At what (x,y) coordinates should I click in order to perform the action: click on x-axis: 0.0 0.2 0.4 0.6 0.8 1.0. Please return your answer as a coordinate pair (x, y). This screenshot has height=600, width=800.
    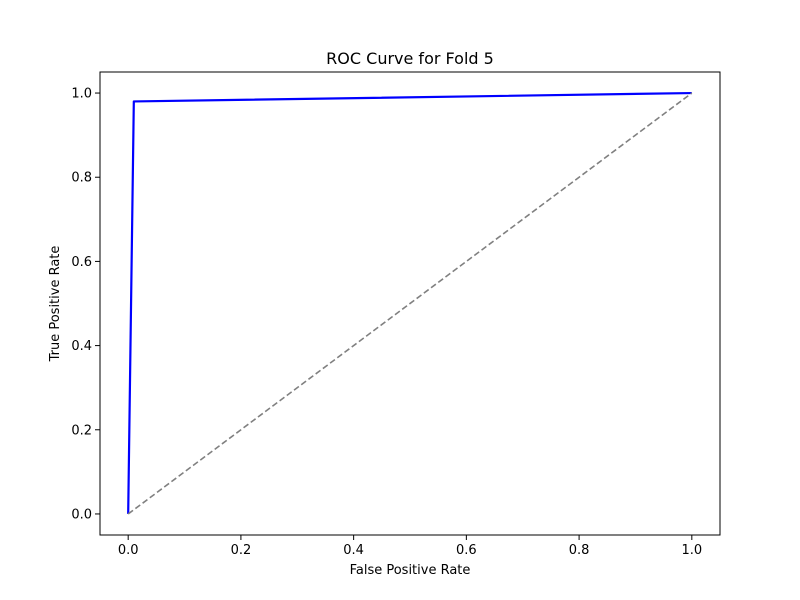
    Looking at the image, I should click on (410, 546).